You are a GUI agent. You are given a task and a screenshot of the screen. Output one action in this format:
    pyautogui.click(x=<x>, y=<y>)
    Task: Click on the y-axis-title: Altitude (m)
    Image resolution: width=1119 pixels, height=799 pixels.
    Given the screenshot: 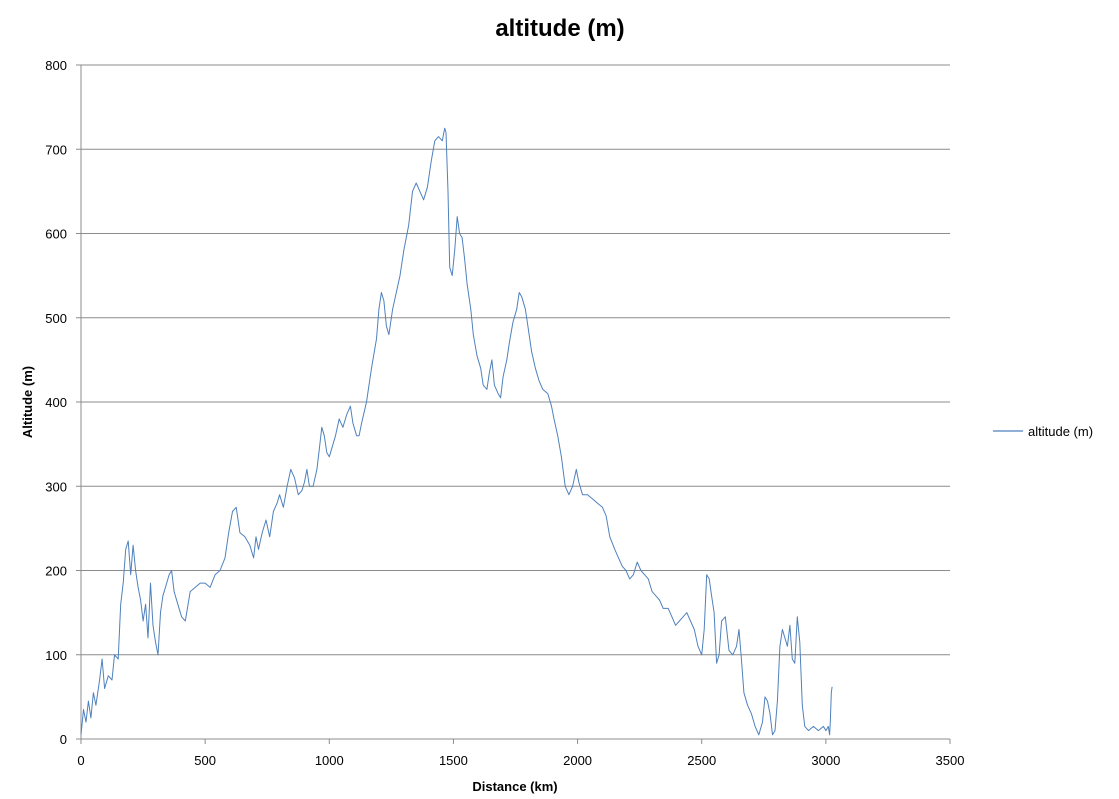 What is the action you would take?
    pyautogui.click(x=27, y=402)
    